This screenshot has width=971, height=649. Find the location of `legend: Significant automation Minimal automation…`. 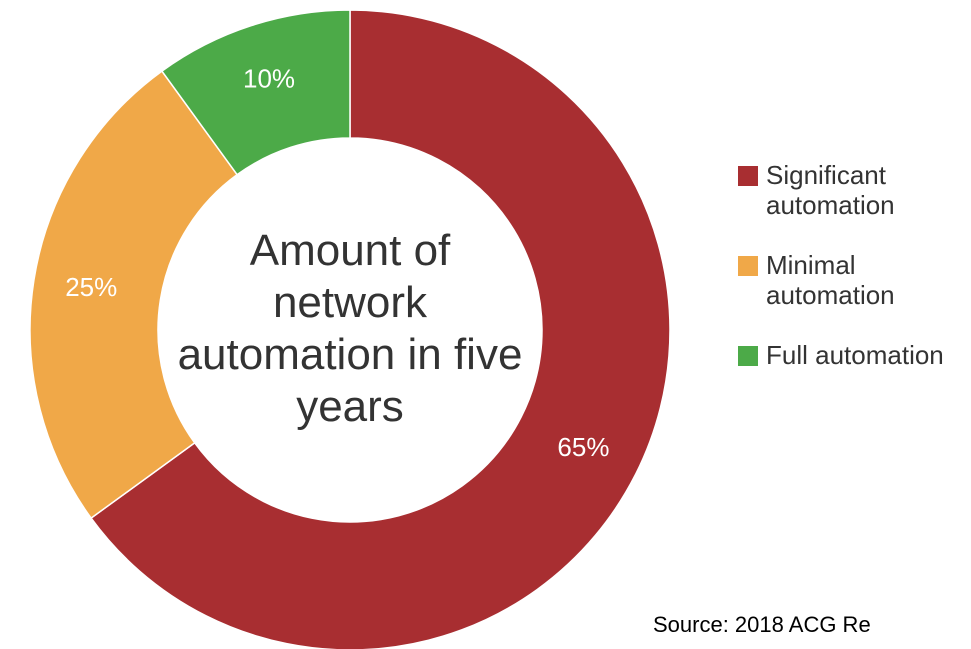

legend: Significant automation Minimal automation… is located at coordinates (852, 280).